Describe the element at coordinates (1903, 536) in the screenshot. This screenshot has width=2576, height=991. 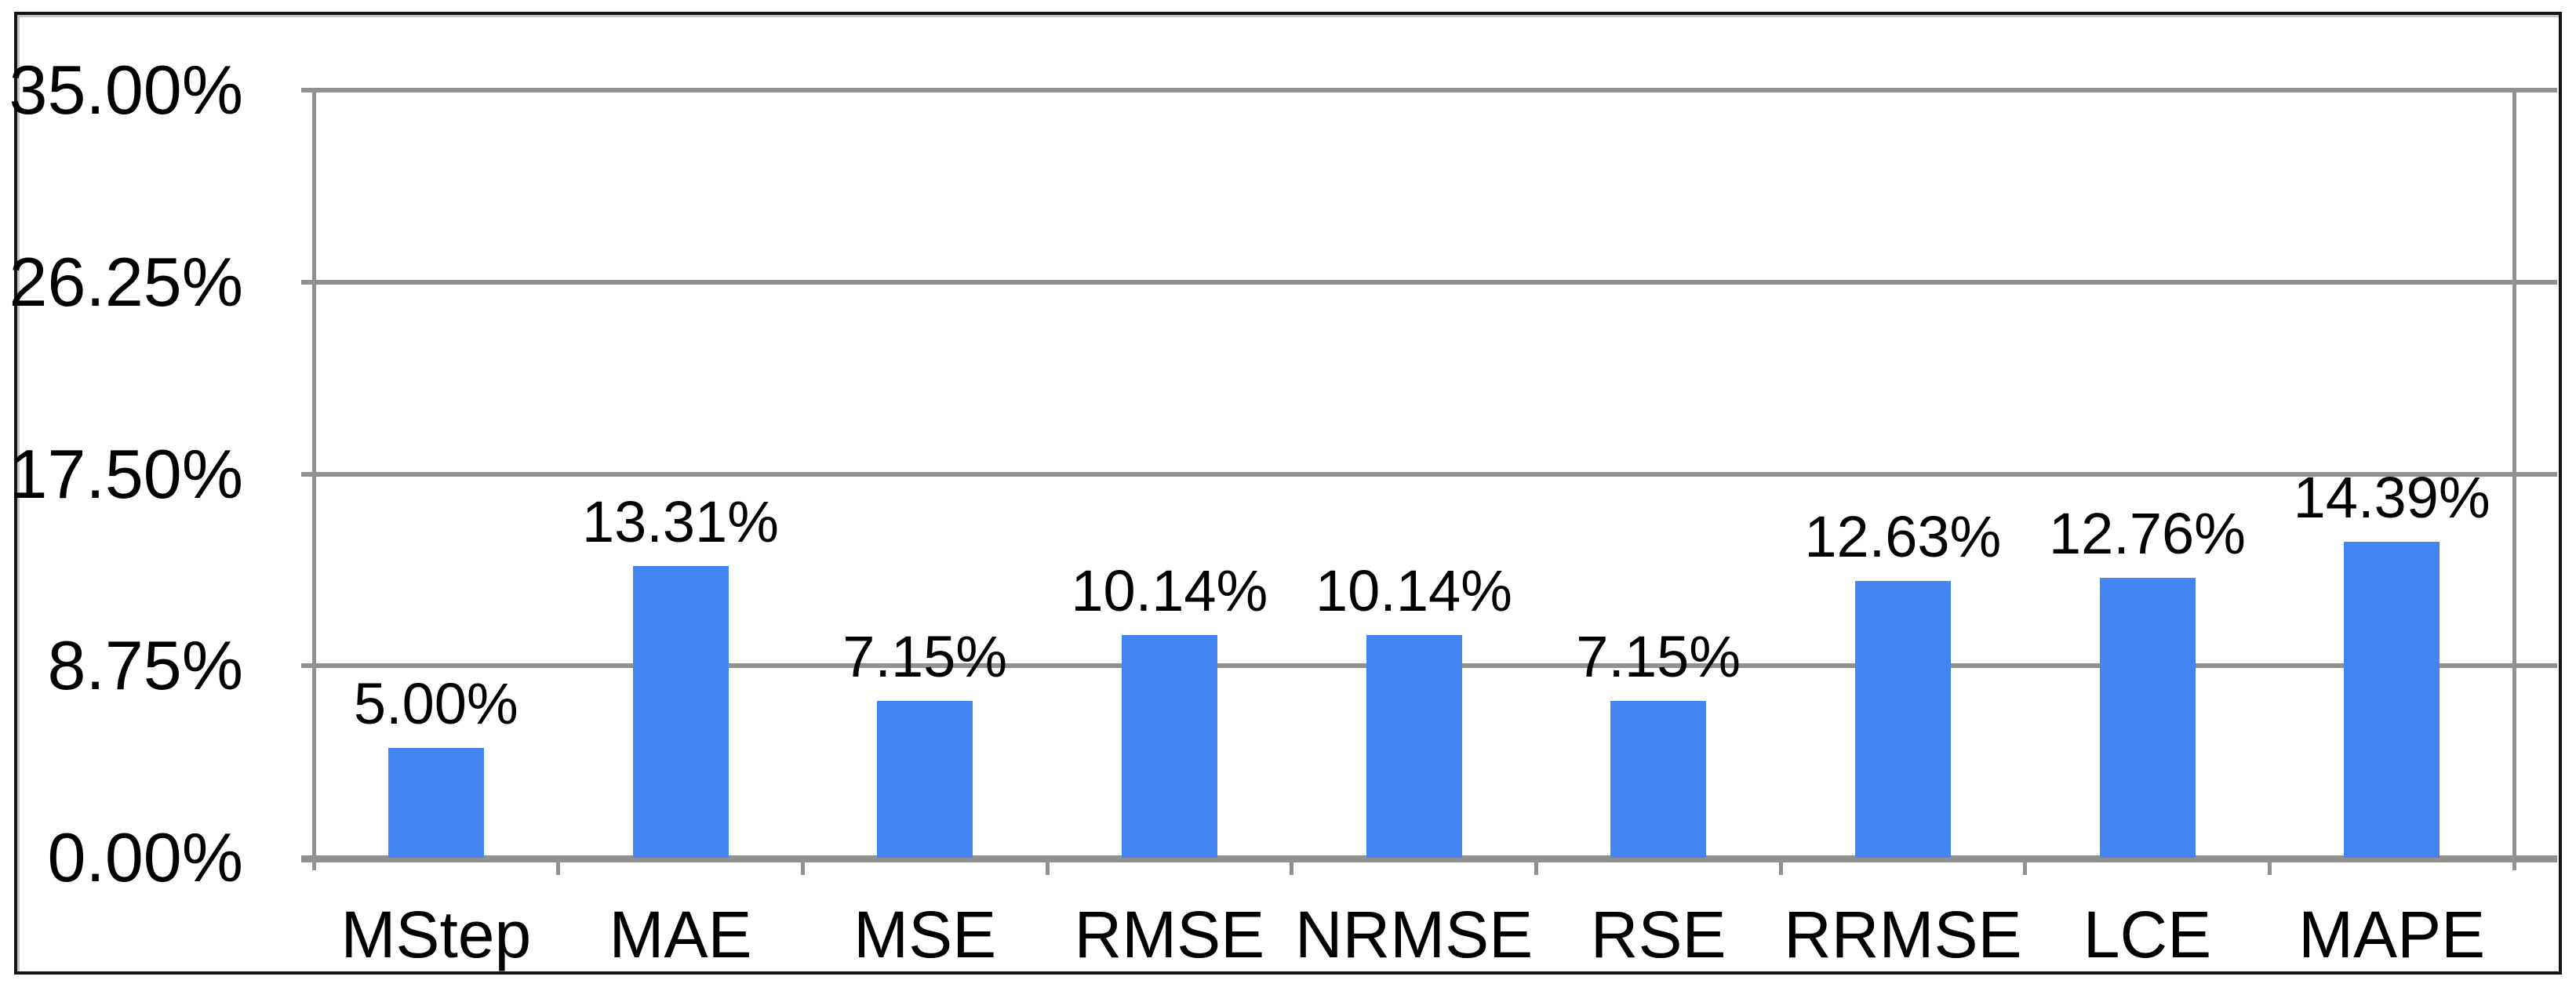
I see `bar-value-label: 12.63%` at that location.